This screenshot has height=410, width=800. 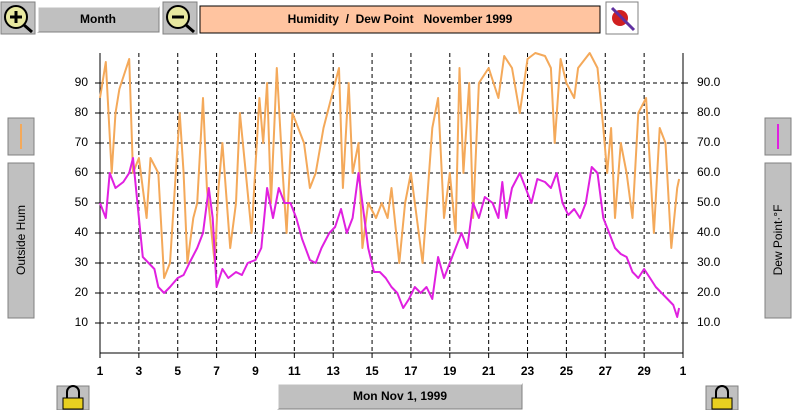 What do you see at coordinates (82, 322) in the screenshot?
I see `y-tick-label: 10` at bounding box center [82, 322].